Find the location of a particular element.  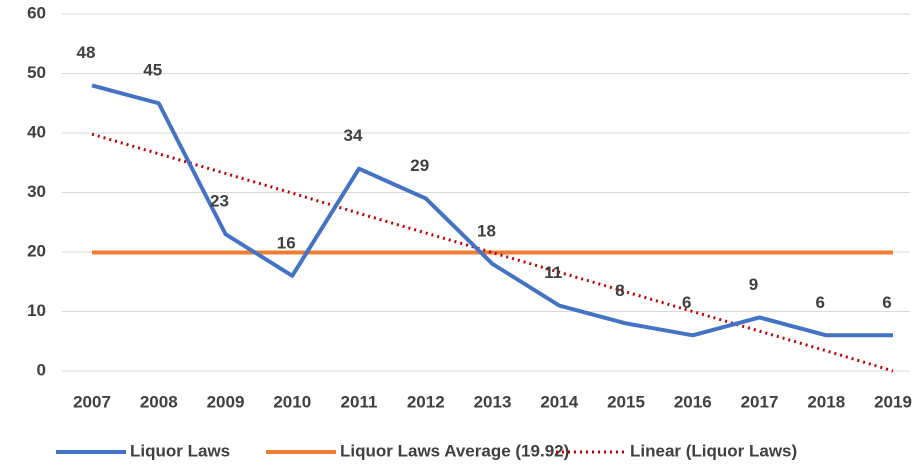

x-tick-label: 2011 is located at coordinates (359, 401).